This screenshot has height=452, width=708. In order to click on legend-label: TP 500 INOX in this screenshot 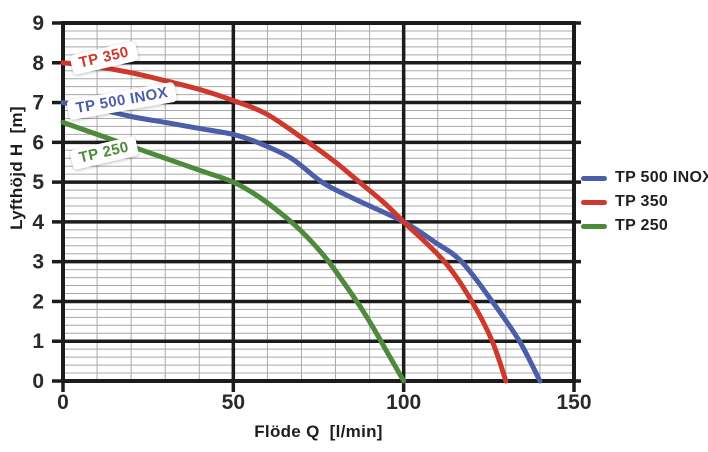, I will do `click(661, 177)`.